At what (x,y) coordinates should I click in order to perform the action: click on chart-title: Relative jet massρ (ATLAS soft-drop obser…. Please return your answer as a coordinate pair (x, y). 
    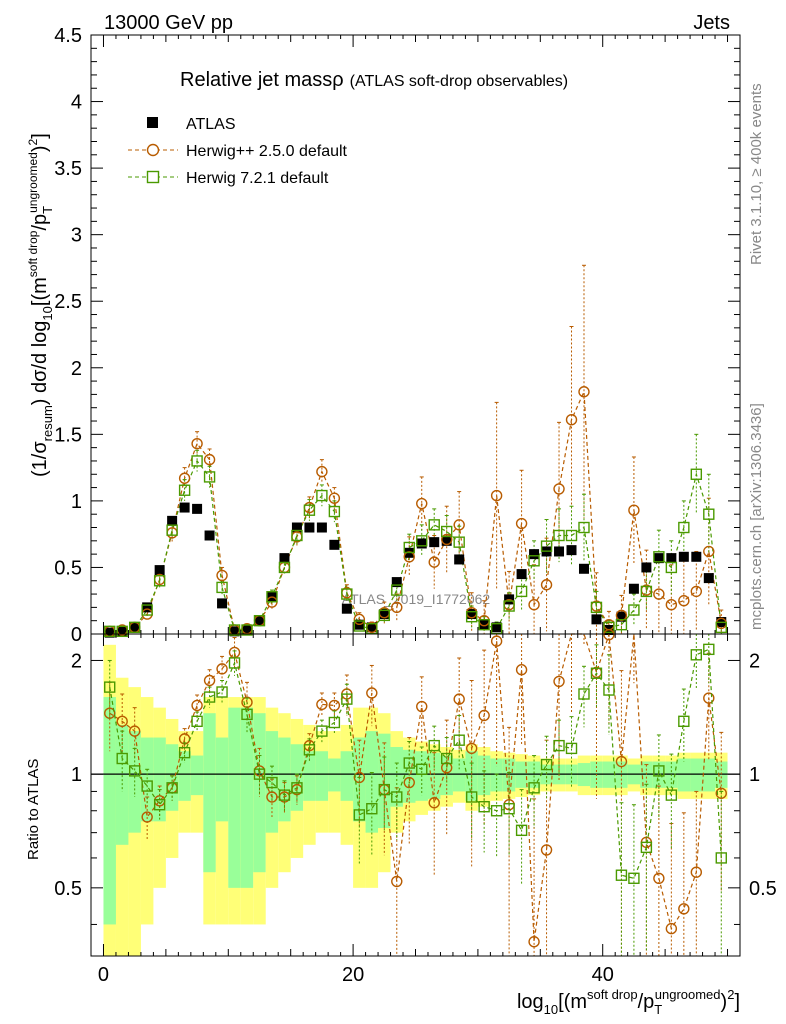
    Looking at the image, I should click on (374, 80).